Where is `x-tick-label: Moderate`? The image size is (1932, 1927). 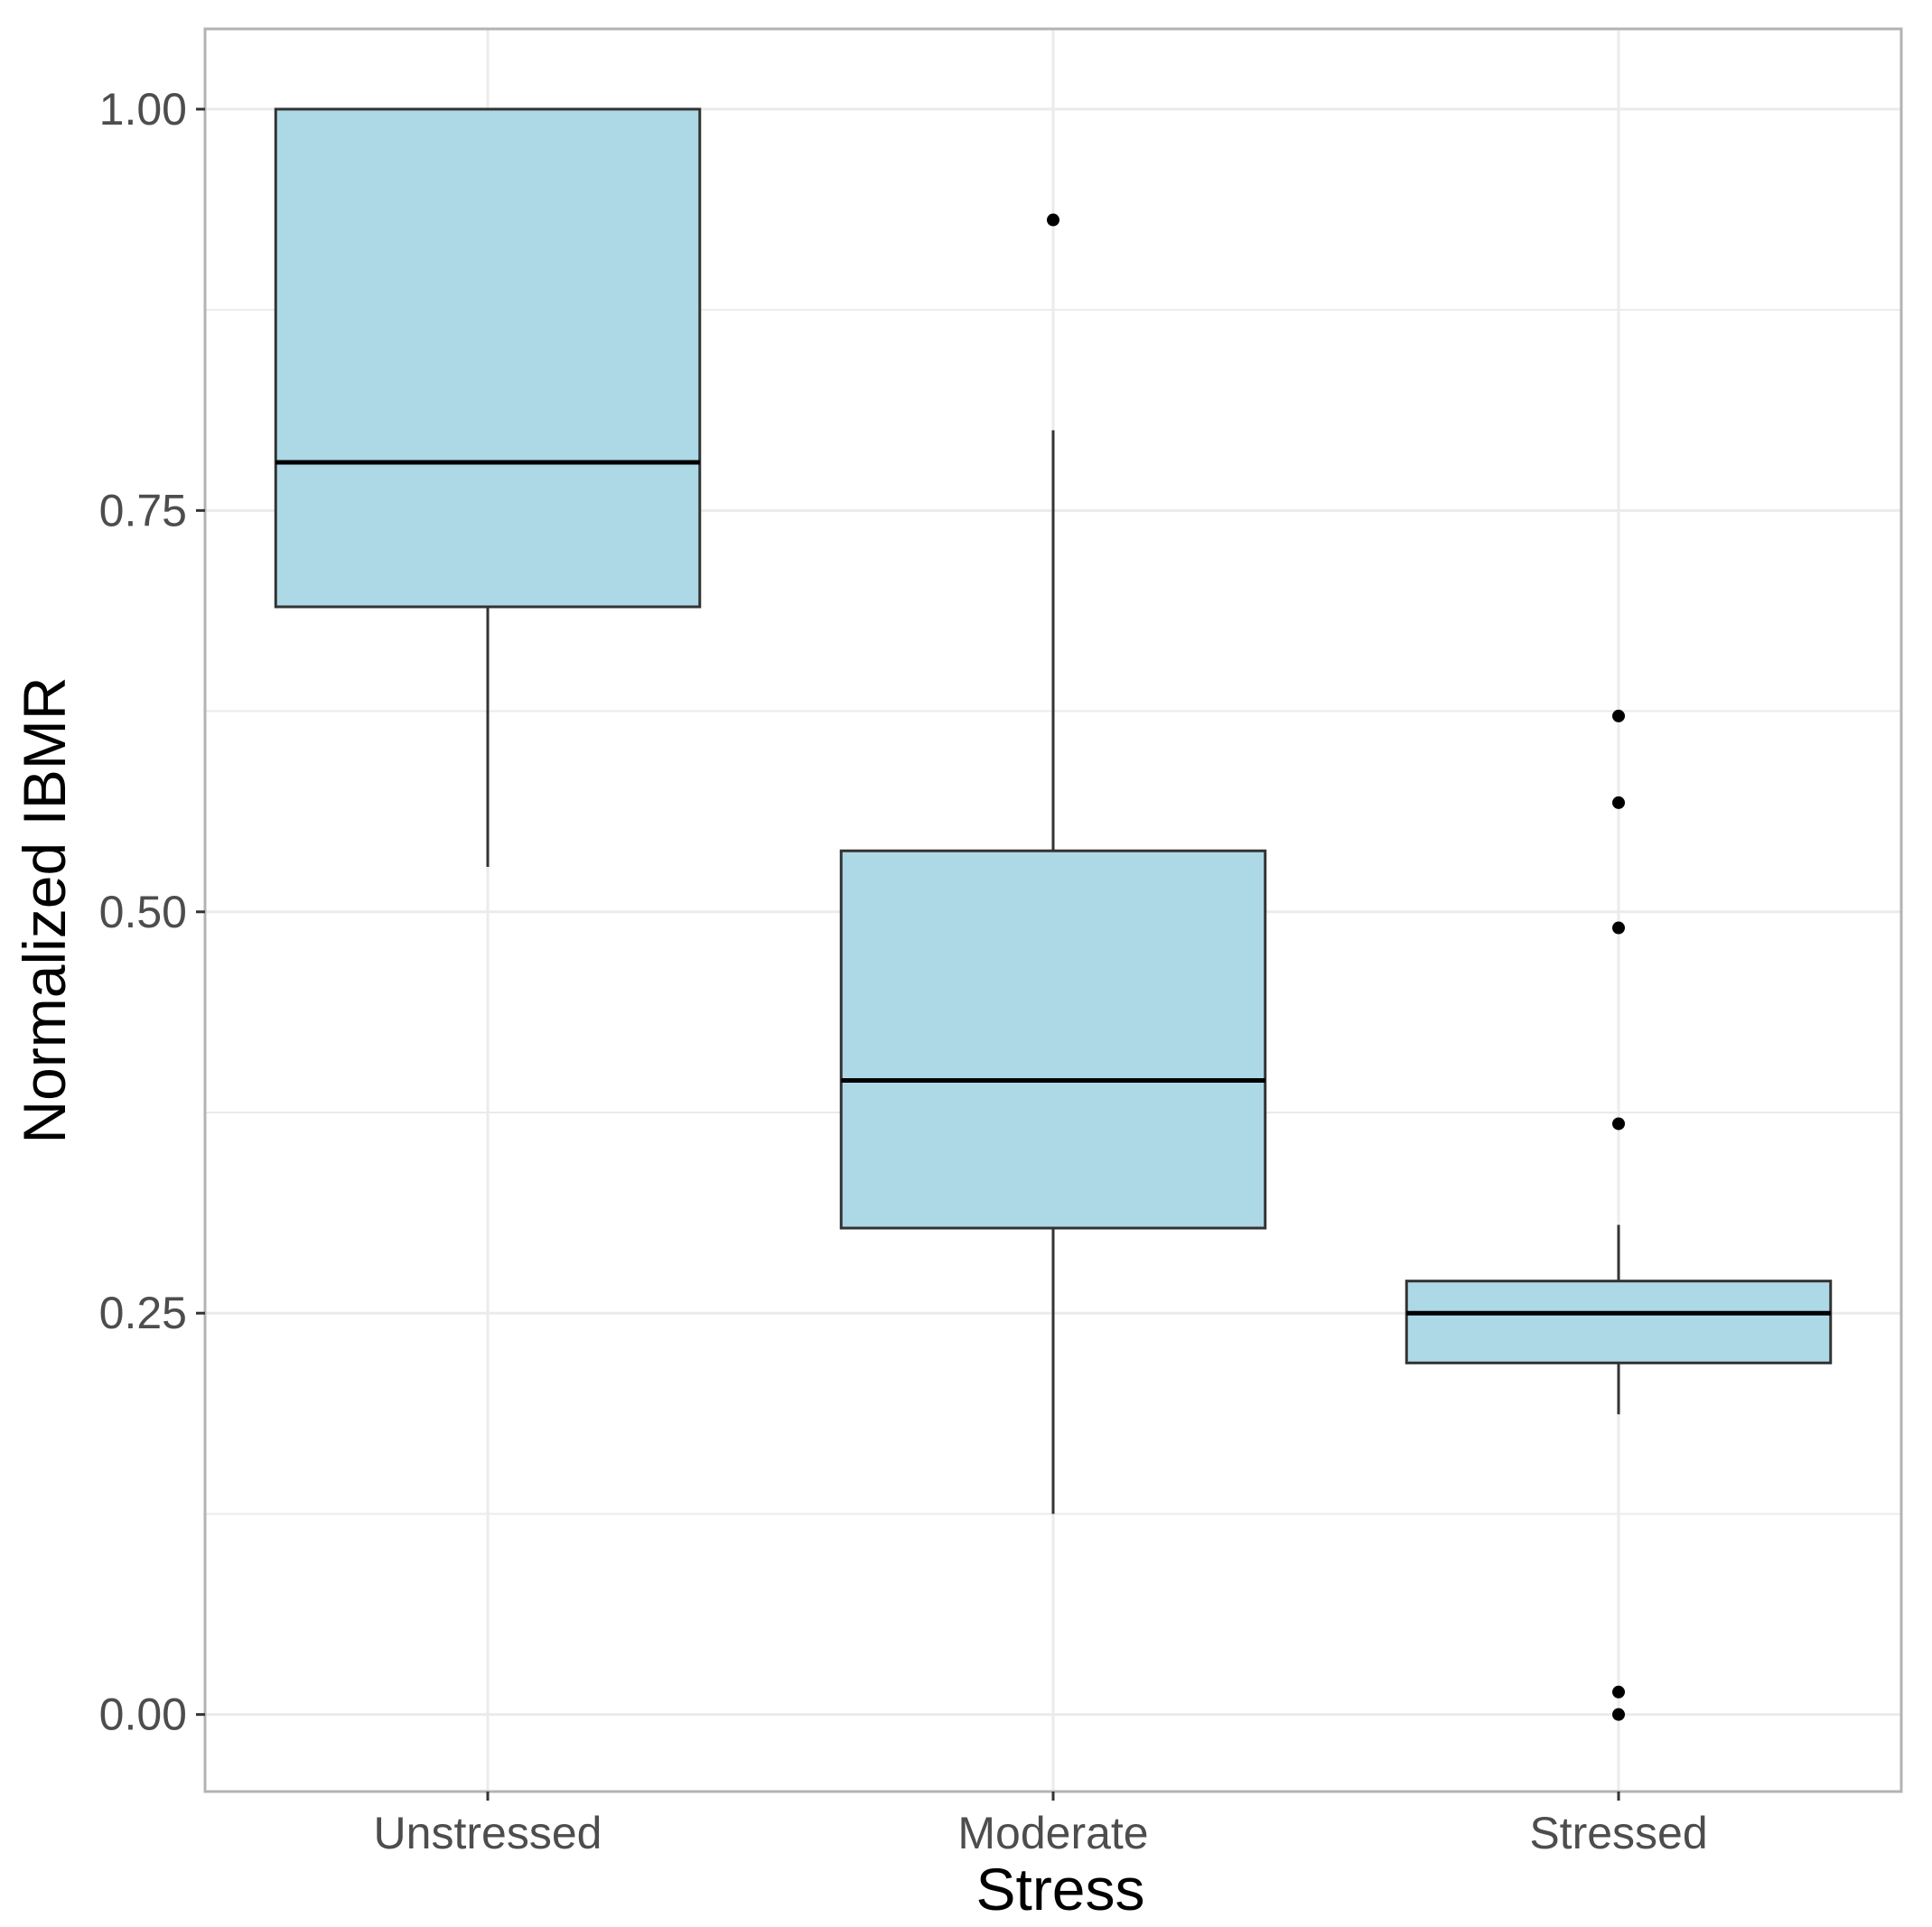
x-tick-label: Moderate is located at coordinates (1052, 1833).